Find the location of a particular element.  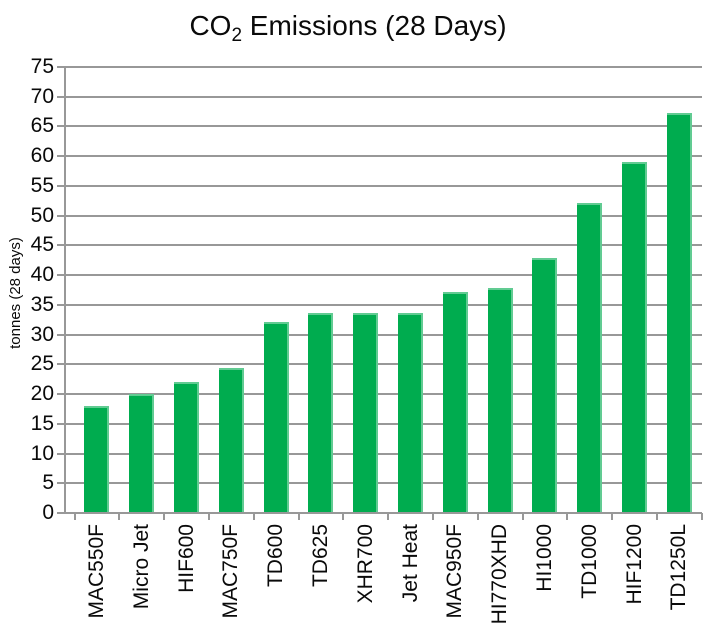

bar-hi1000 is located at coordinates (545, 385).